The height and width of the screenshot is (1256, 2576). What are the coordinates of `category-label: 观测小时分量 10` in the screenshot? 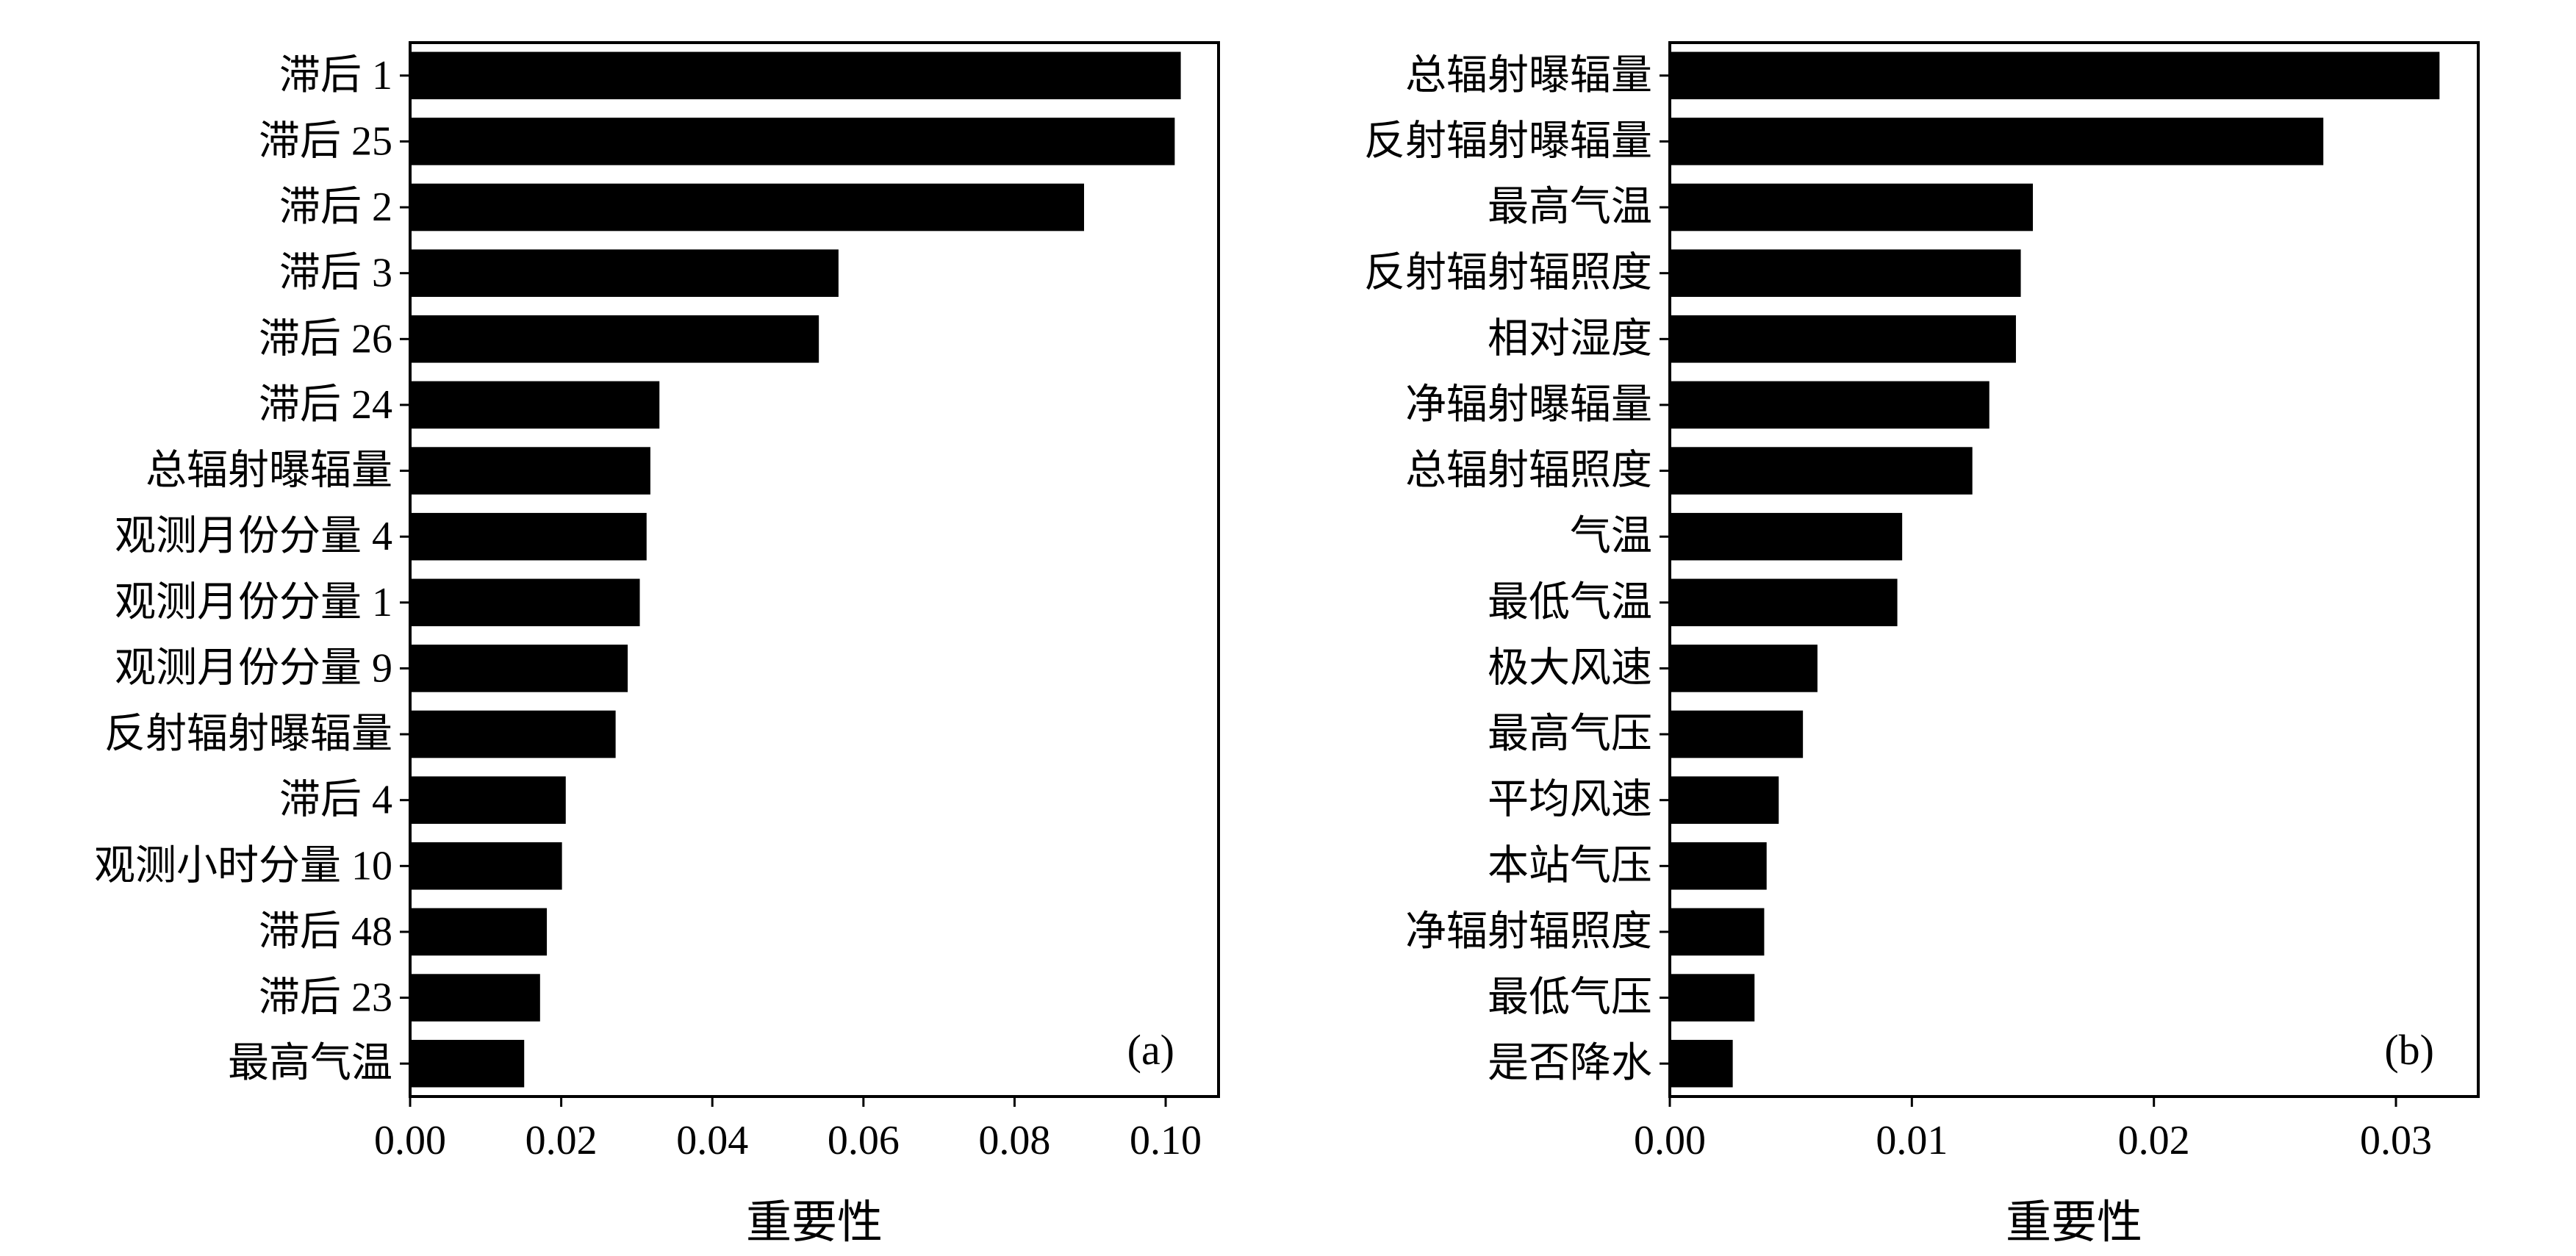 It's located at (243, 866).